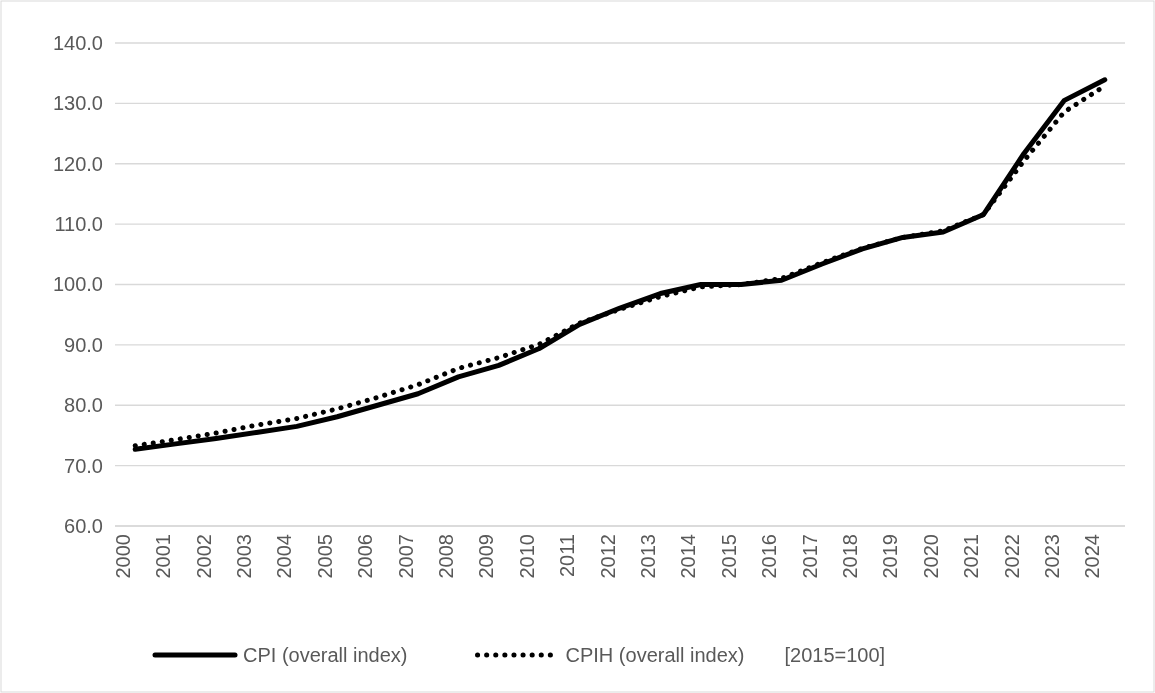 The width and height of the screenshot is (1155, 693). I want to click on x-tick-label: 2022, so click(1011, 556).